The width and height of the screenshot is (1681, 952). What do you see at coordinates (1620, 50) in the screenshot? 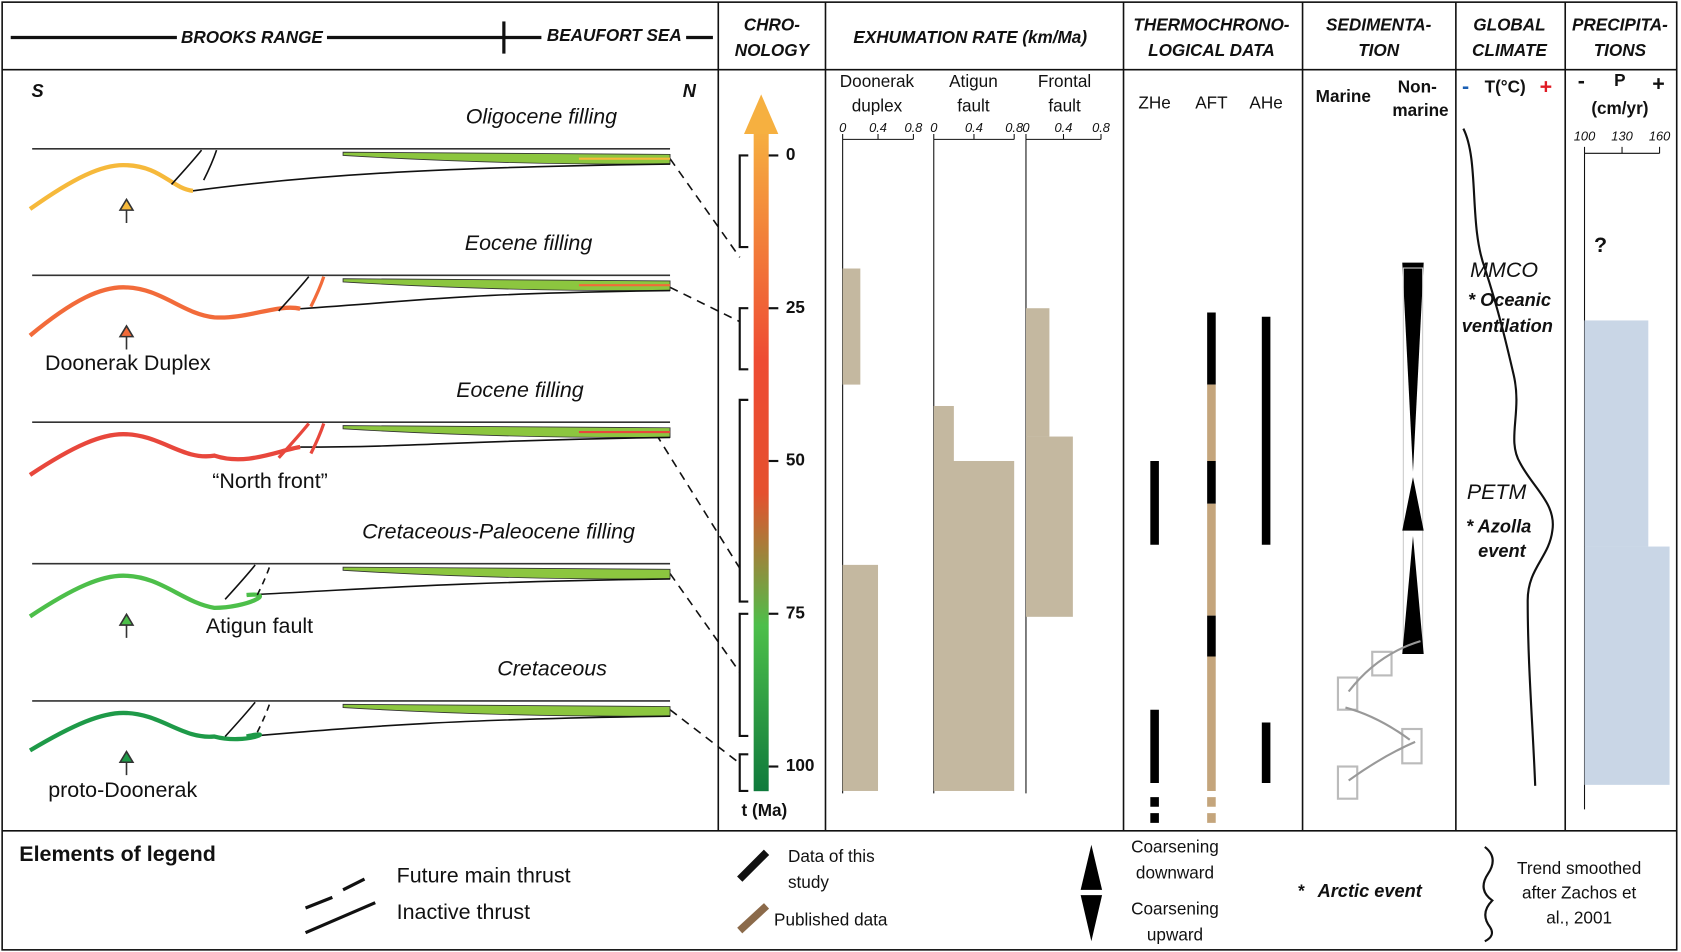
I see `label: TIONS` at bounding box center [1620, 50].